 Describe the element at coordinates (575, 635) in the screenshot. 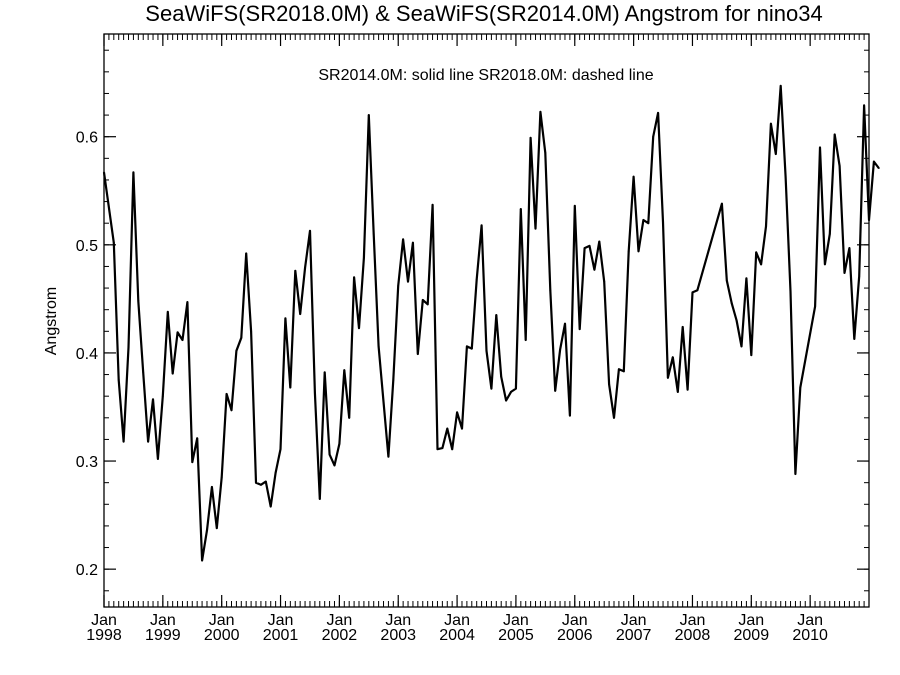

I see `x-tick-year-label: 2006` at that location.